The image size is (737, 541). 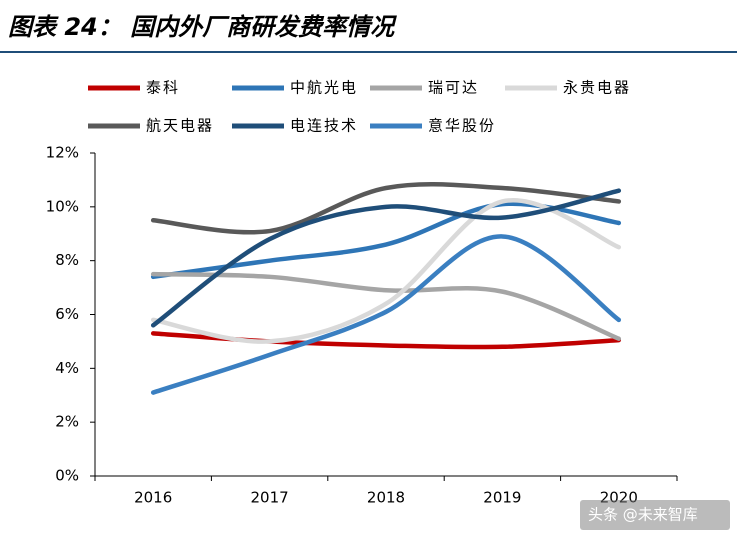 What do you see at coordinates (67, 314) in the screenshot?
I see `y-tick-label: 6%` at bounding box center [67, 314].